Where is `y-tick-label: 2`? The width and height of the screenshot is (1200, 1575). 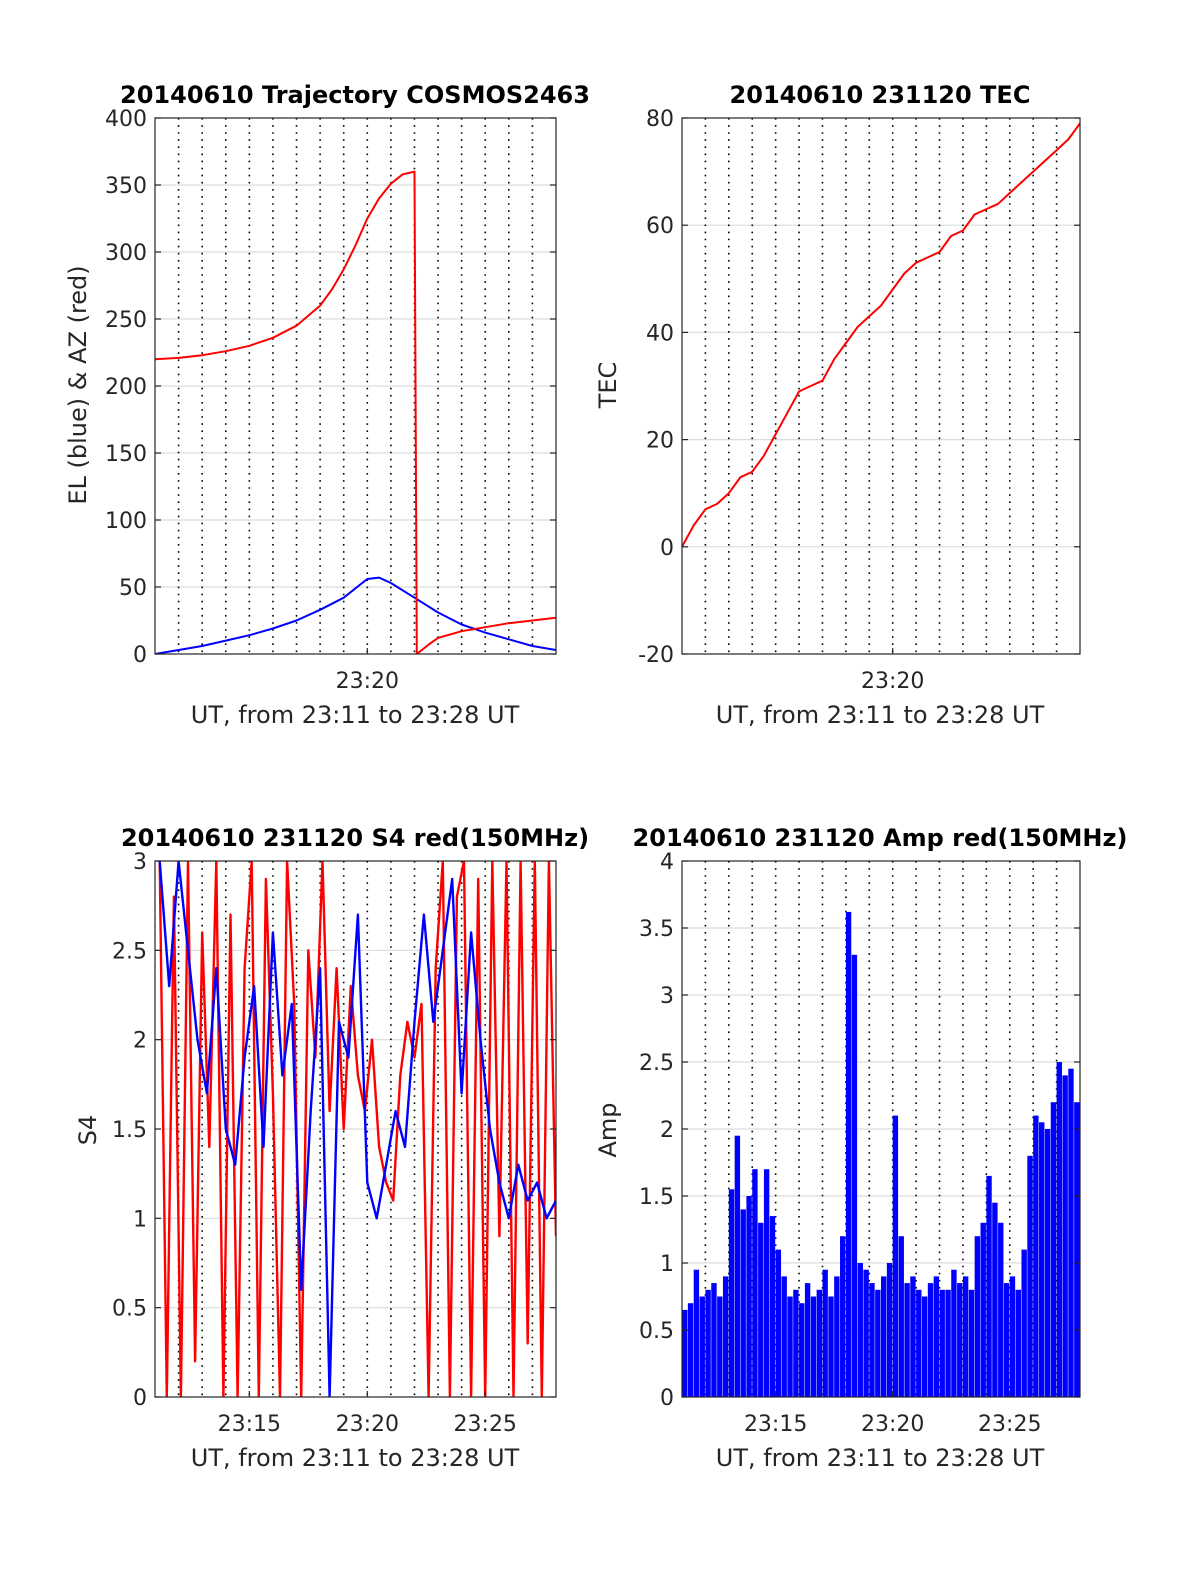 y-tick-label: 2 is located at coordinates (140, 1041).